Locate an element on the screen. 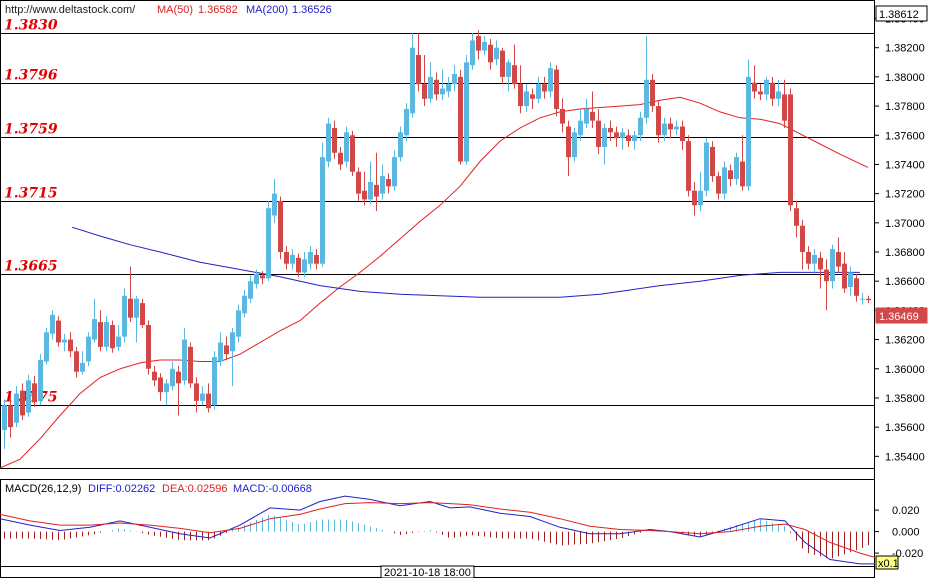 Image resolution: width=930 pixels, height=578 pixels. level-label: 1.3830 is located at coordinates (31, 26).